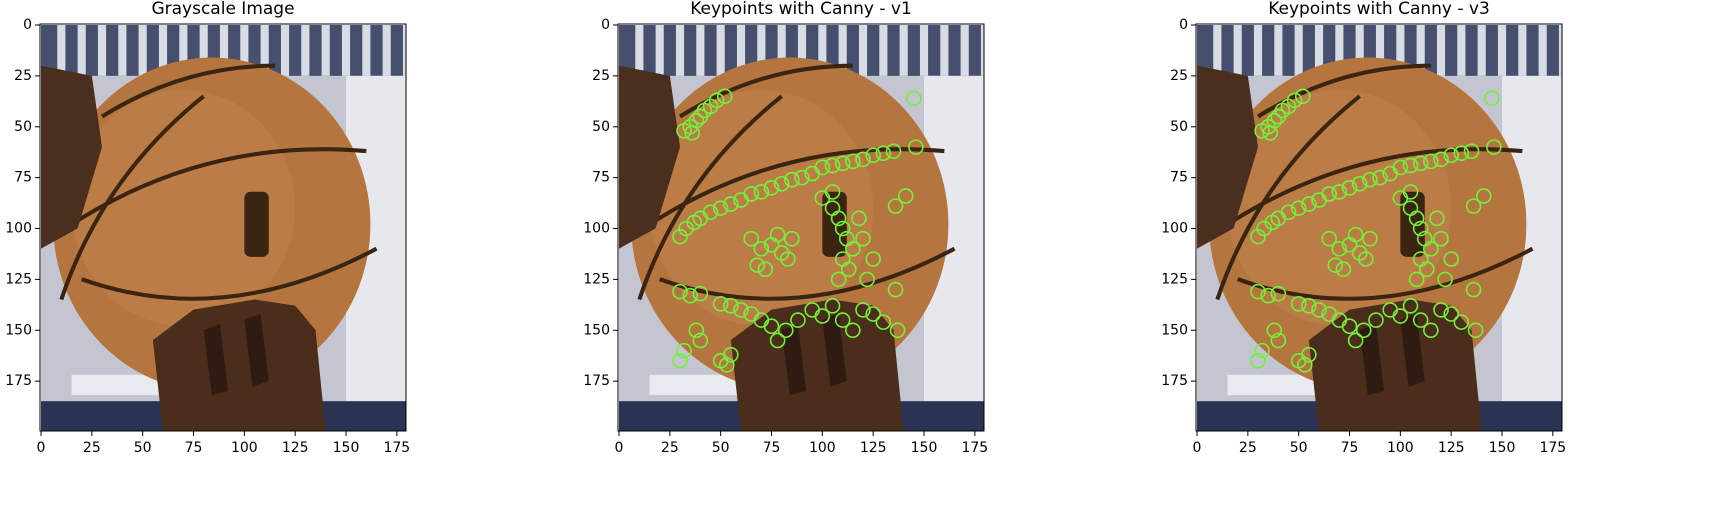 This screenshot has height=513, width=1735. I want to click on image-sign, so click(700, 385).